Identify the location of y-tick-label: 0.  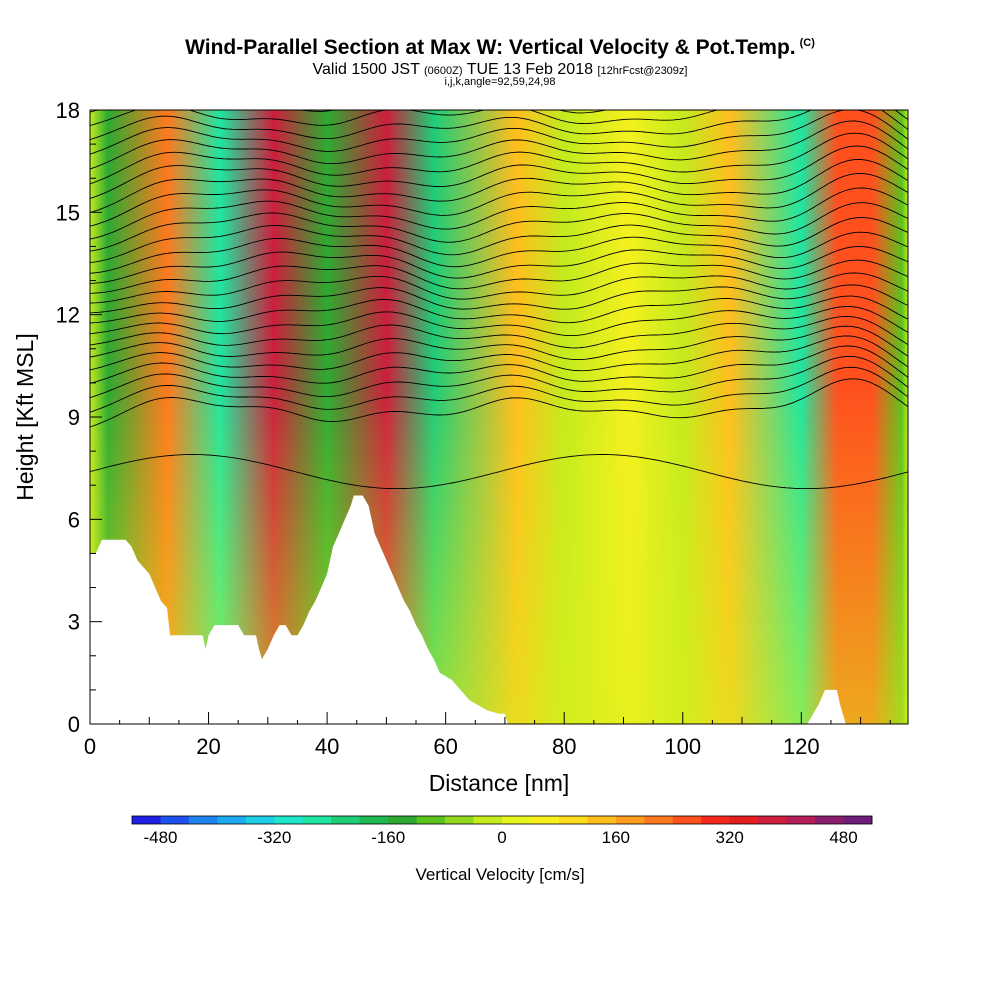
(74, 724).